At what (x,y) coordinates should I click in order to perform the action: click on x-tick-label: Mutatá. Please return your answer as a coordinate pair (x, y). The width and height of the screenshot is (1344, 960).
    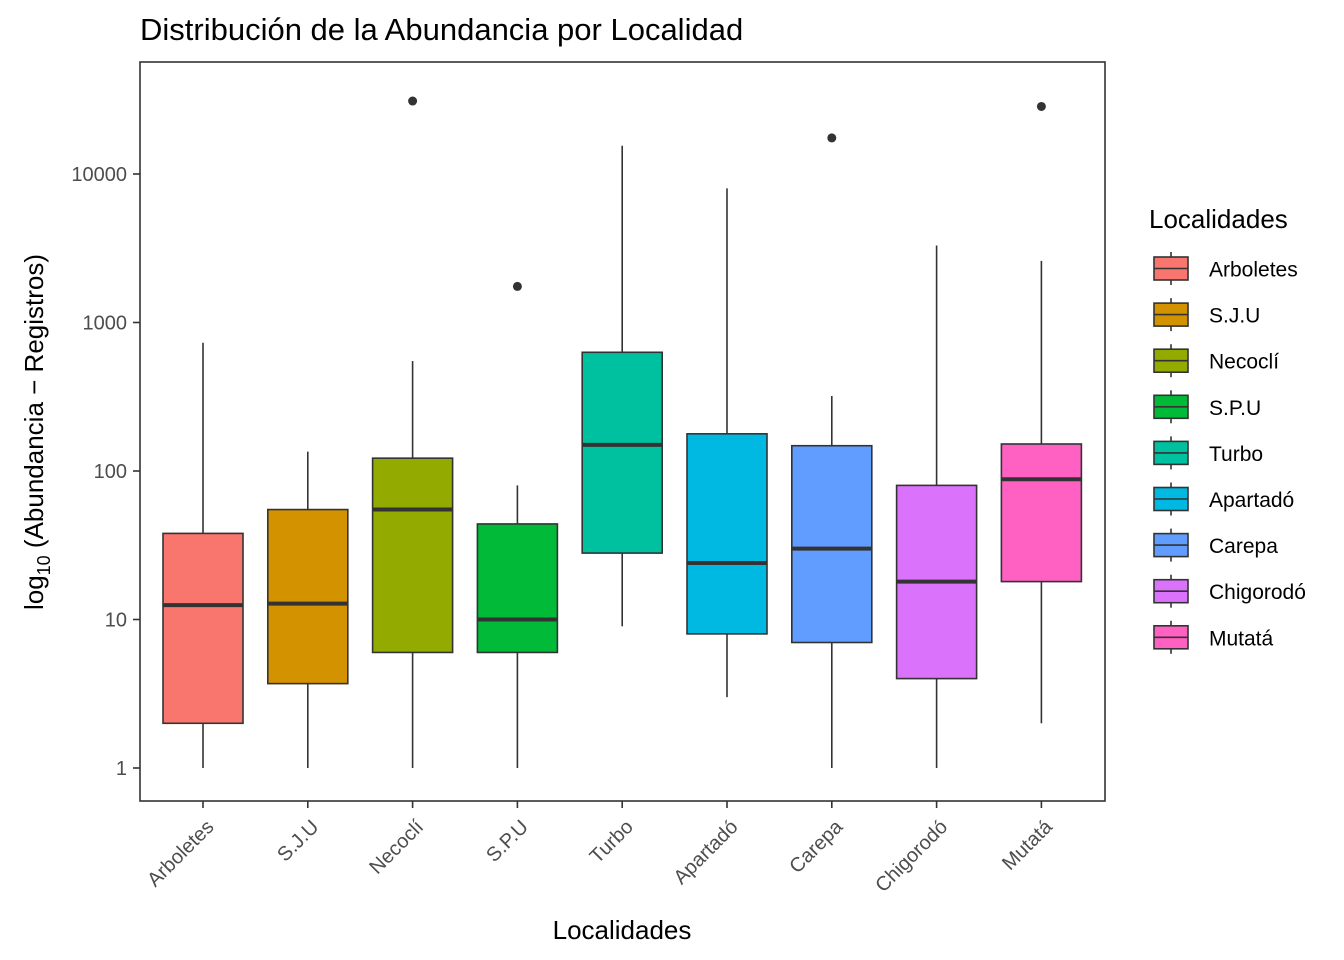
    Looking at the image, I should click on (1027, 844).